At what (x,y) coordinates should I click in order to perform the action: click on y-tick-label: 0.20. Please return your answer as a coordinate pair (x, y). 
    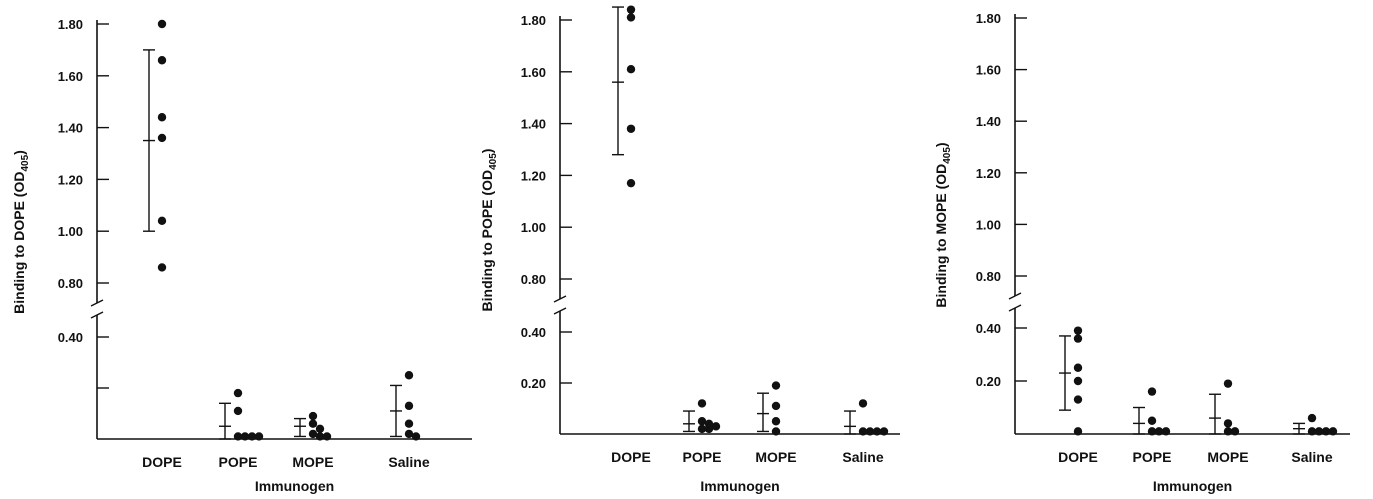
    Looking at the image, I should click on (988, 381).